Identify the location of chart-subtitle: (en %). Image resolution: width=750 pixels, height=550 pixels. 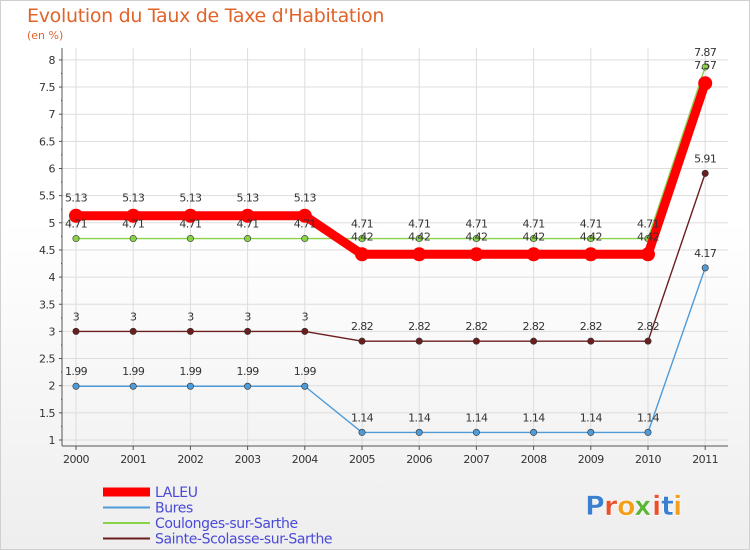
(45, 35).